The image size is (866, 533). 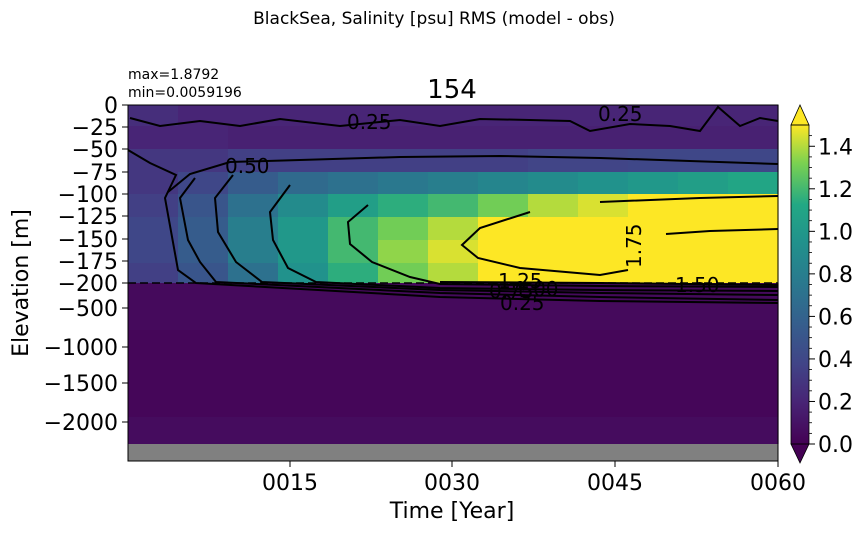 I want to click on colorbar-ticks: 0.0 0.2 0.4 0.6 0.8 1.0 1.2 1.4, so click(x=831, y=296).